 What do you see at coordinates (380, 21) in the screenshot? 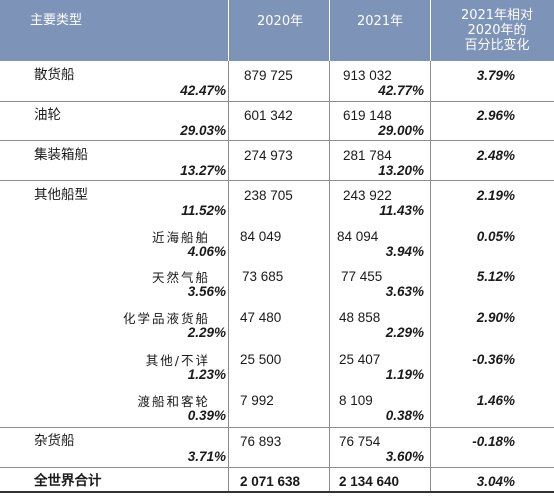
I see `header-2021: 2021年` at bounding box center [380, 21].